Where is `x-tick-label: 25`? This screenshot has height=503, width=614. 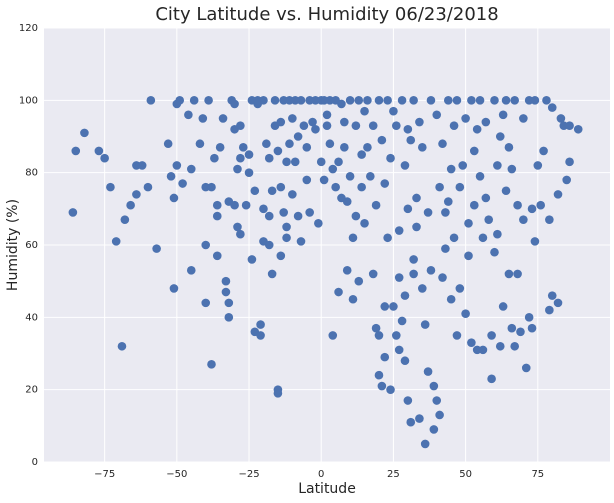 x-tick-label: 25 is located at coordinates (393, 474).